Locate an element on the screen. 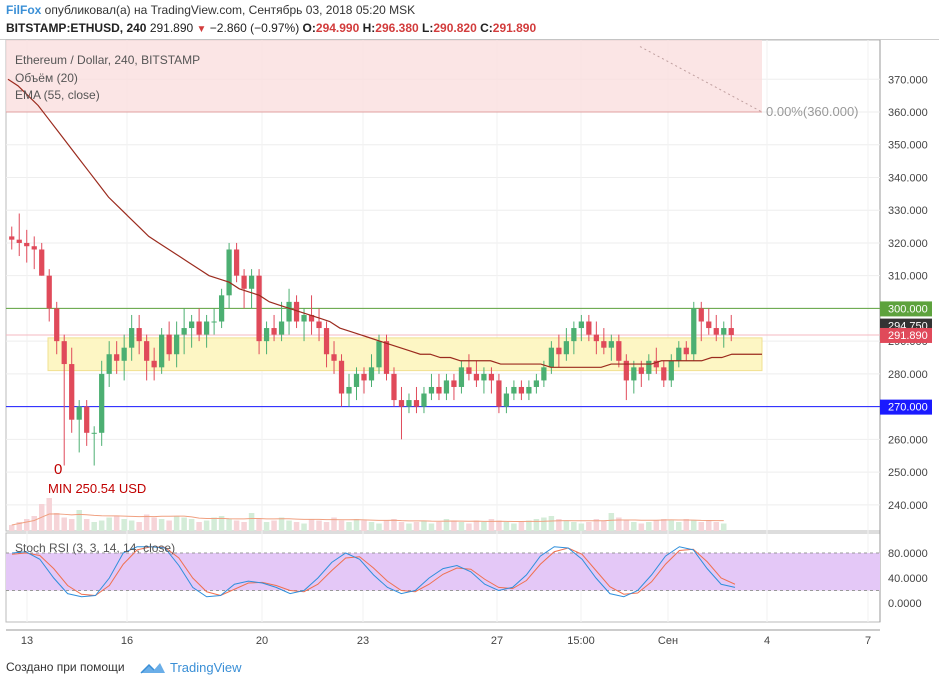 The height and width of the screenshot is (688, 939). price-tick-label: 330.000 is located at coordinates (908, 211).